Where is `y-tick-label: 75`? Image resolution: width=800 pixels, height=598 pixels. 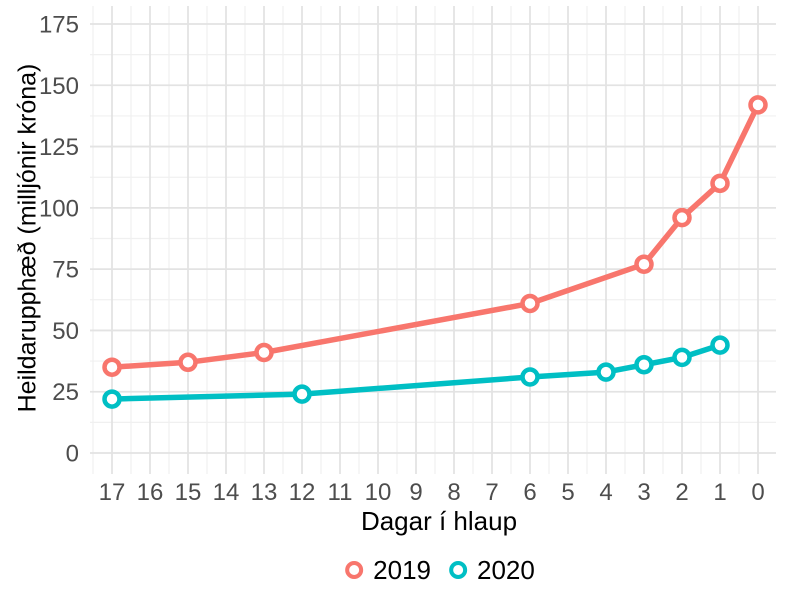
y-tick-label: 75 is located at coordinates (65, 270).